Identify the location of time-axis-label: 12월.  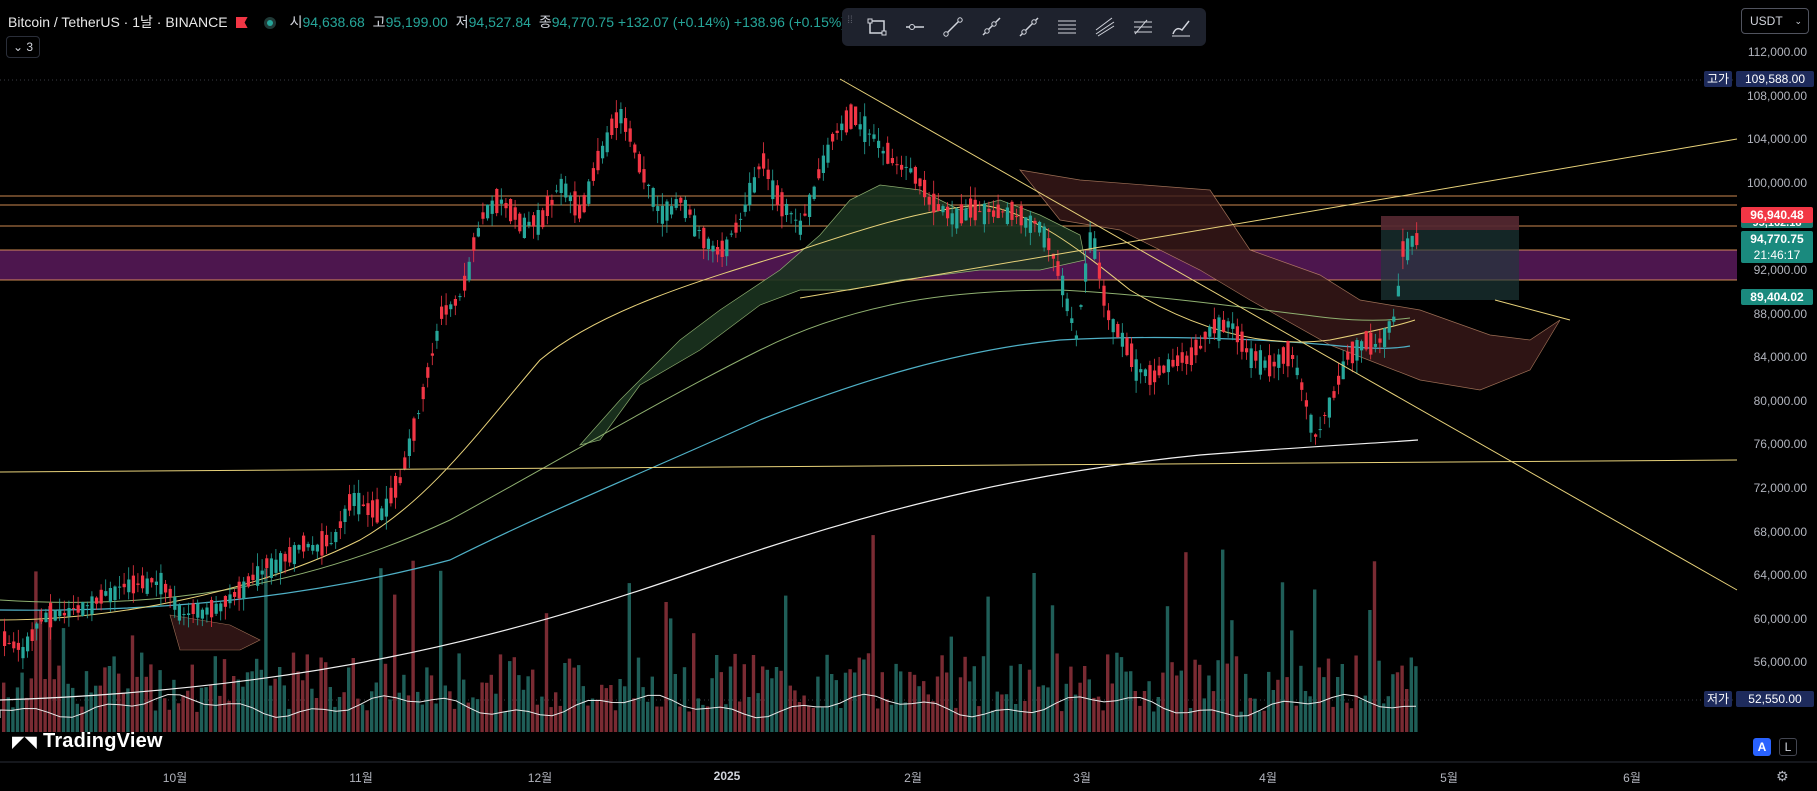
(540, 778).